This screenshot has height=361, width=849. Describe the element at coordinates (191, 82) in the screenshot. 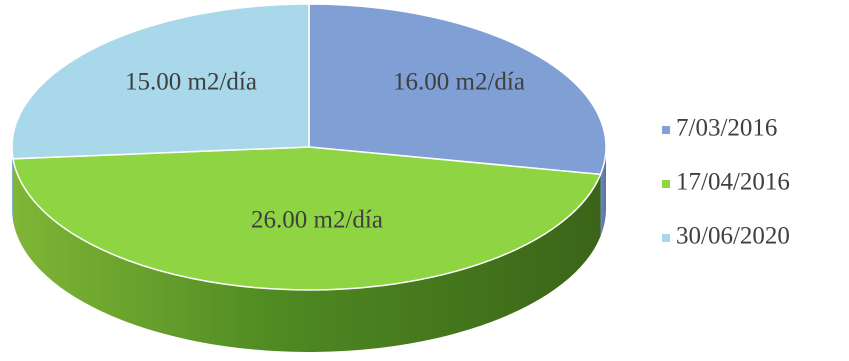

I see `data-label: 15.00 m2/día` at that location.